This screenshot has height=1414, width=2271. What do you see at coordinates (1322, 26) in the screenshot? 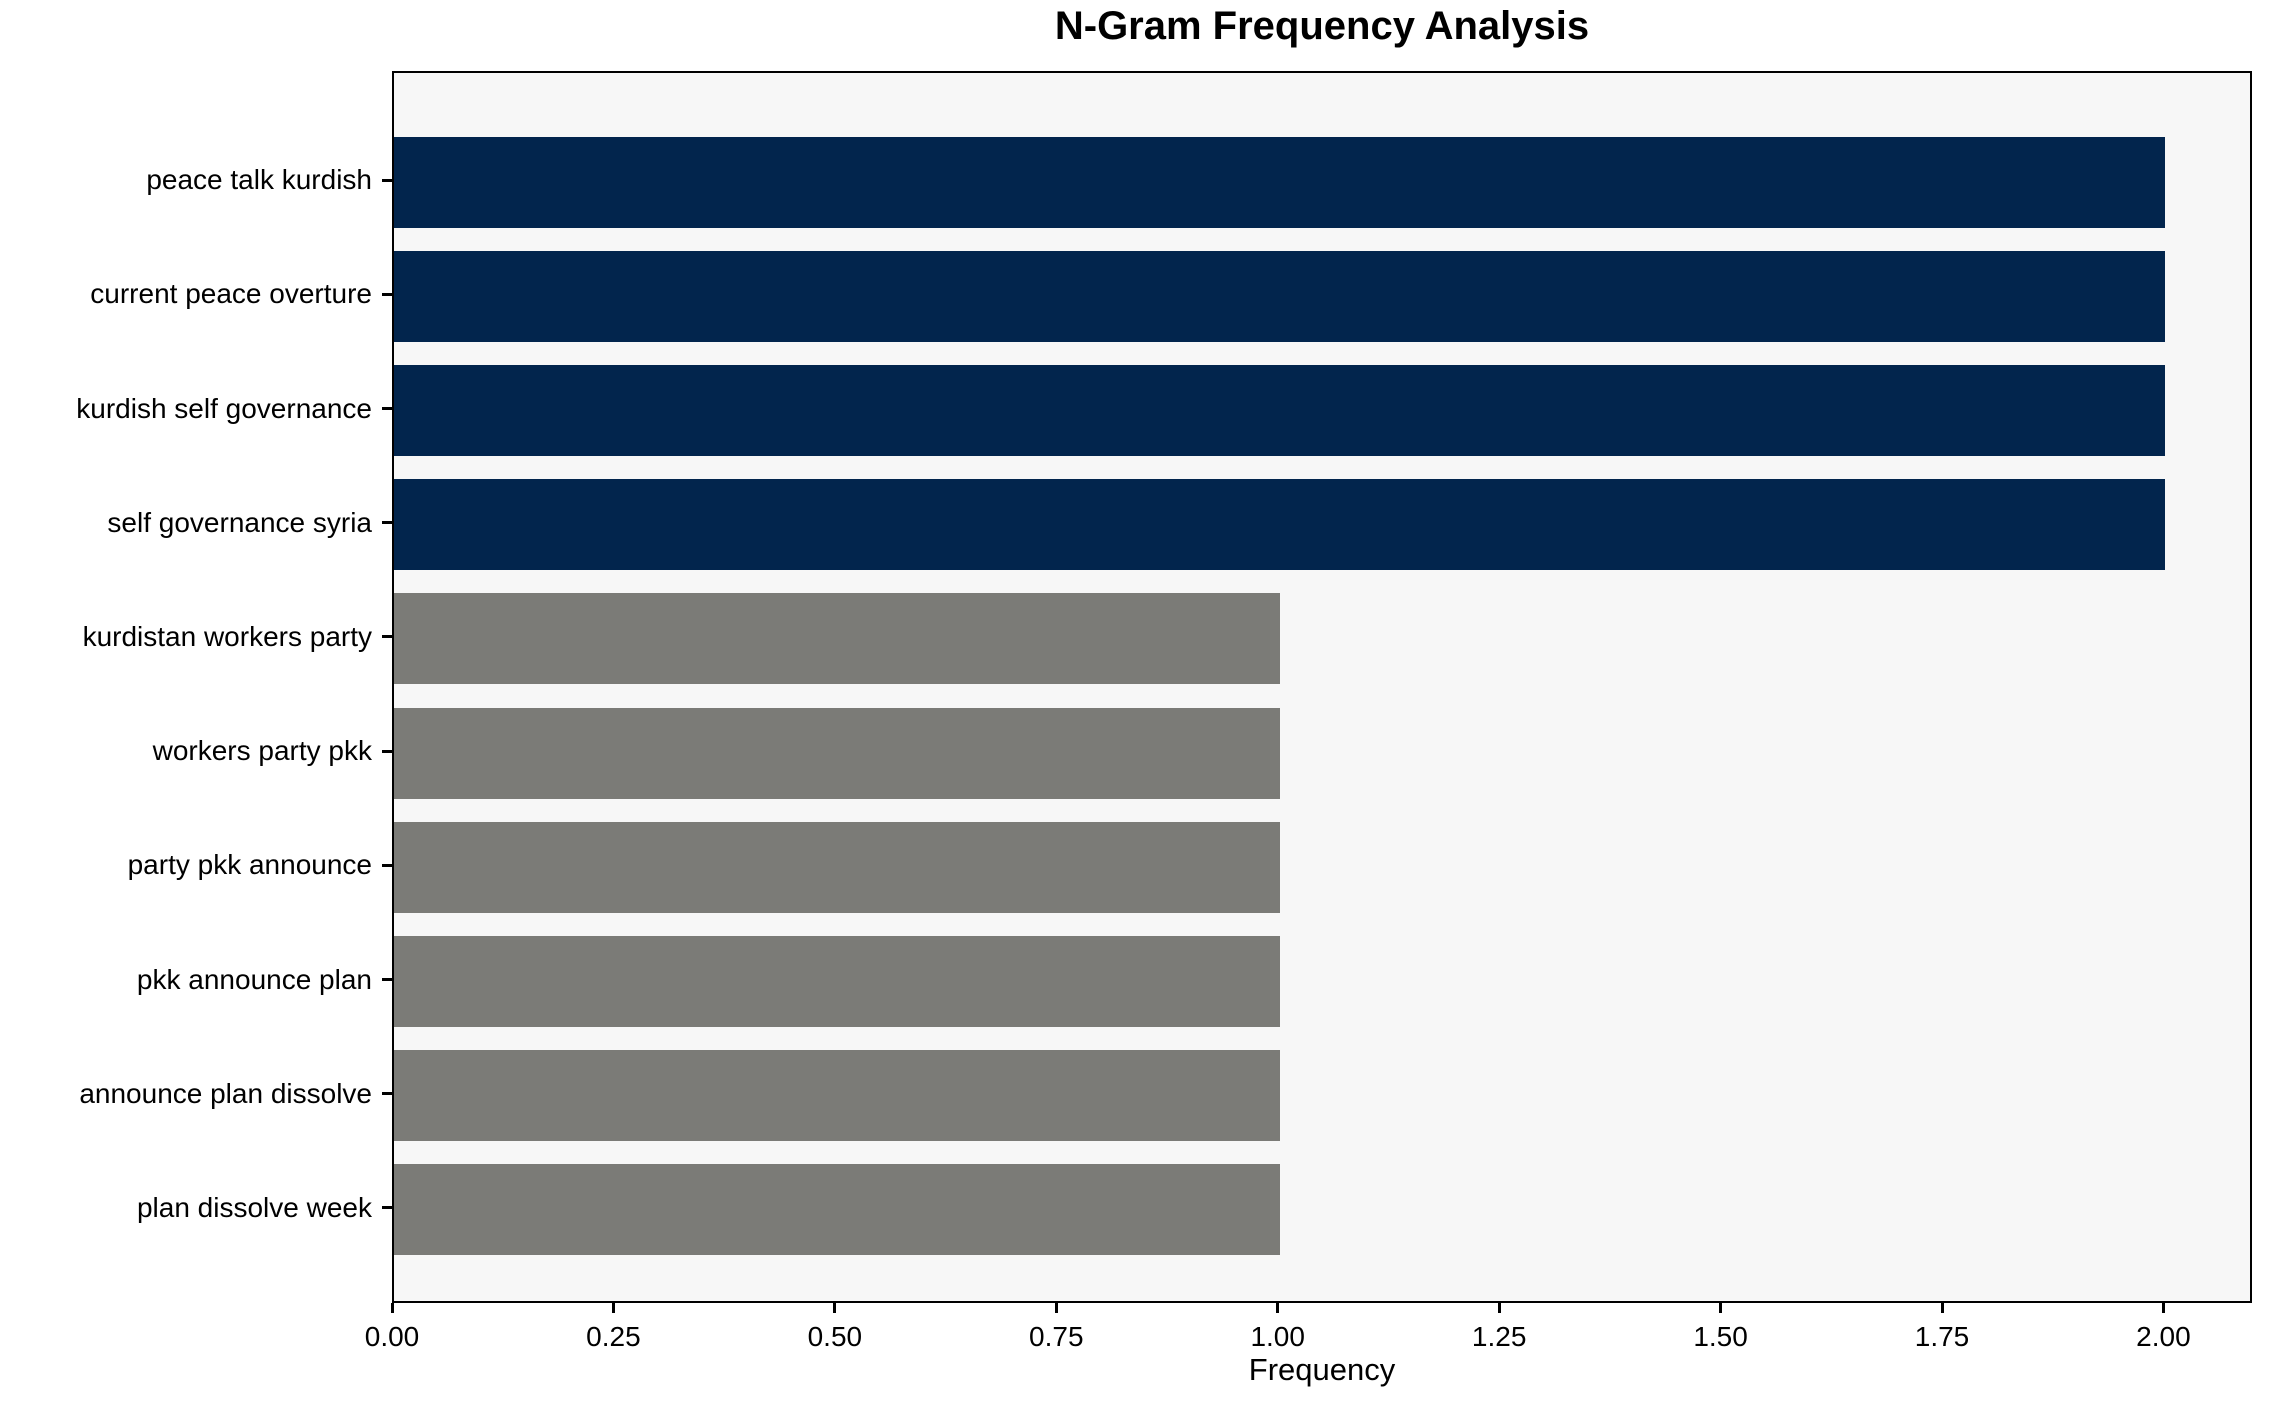
I see `chart-title: N-Gram Frequency Analysis` at bounding box center [1322, 26].